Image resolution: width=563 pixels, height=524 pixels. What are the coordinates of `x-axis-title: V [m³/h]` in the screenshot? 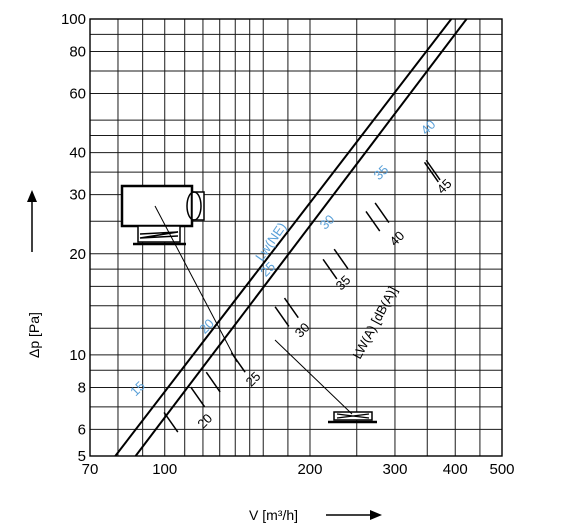 It's located at (273, 515).